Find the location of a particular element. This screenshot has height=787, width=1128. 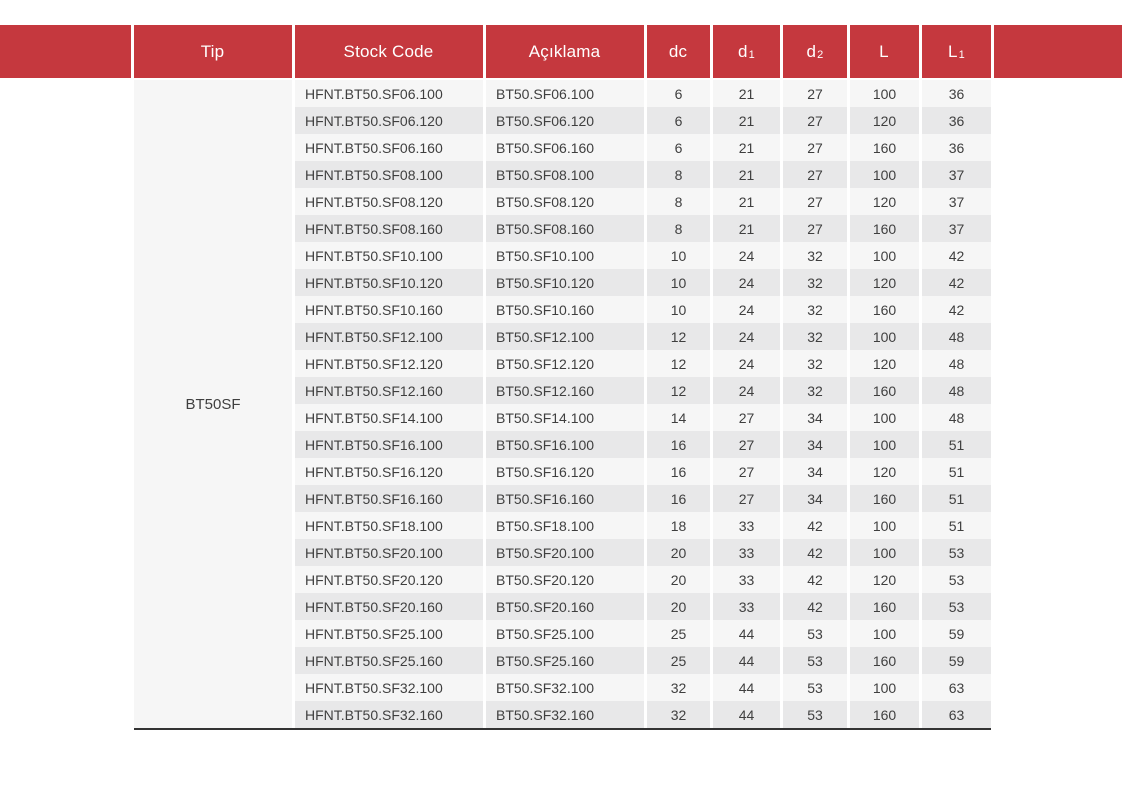

table-cell-stock-code: HFNT.BT50.SF16.100 is located at coordinates (389, 444).